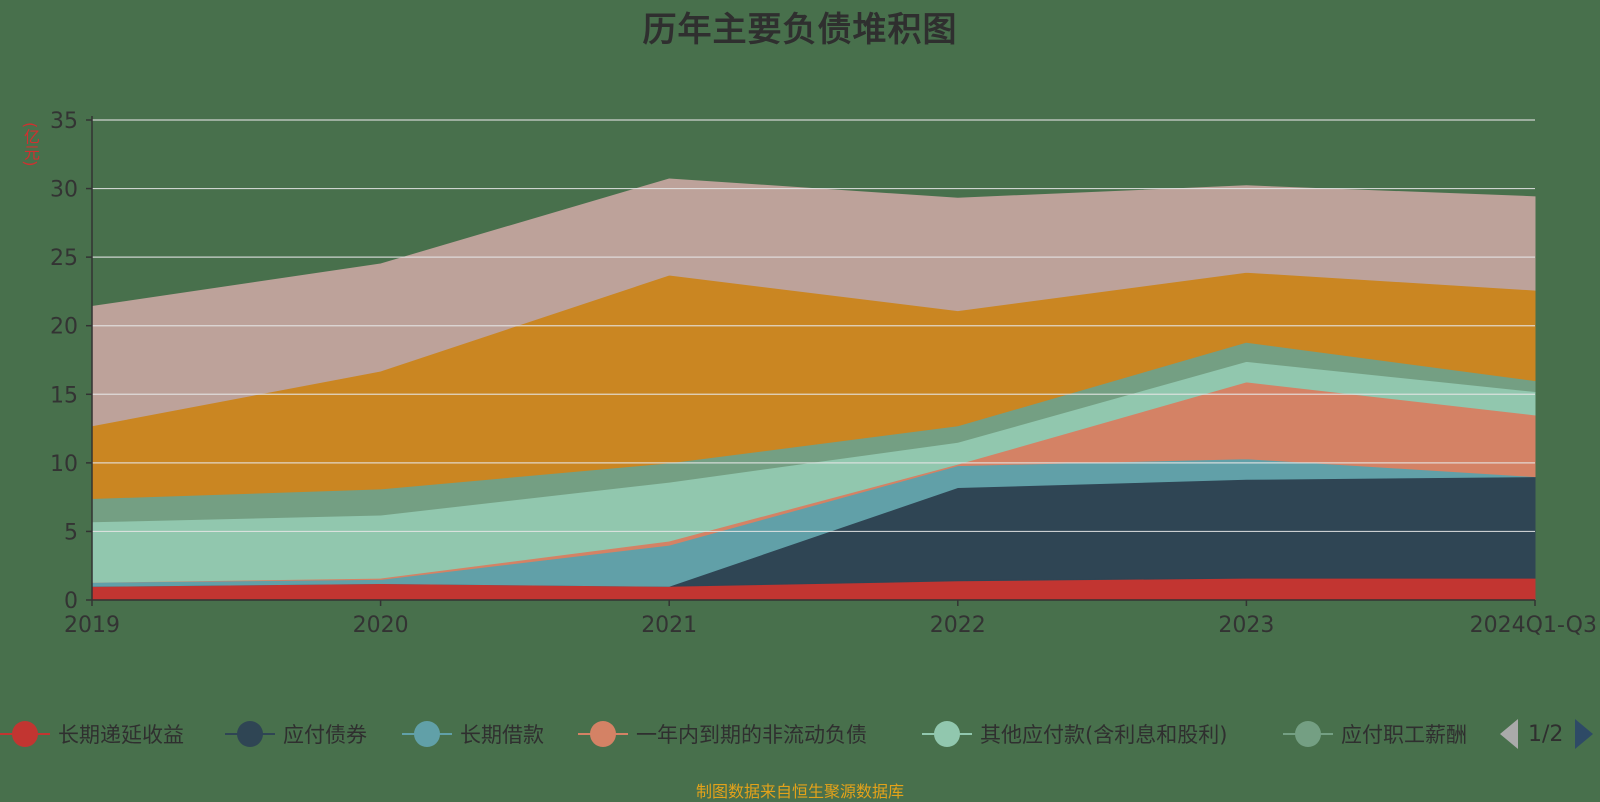  I want to click on y-tick-label: 25, so click(64, 258).